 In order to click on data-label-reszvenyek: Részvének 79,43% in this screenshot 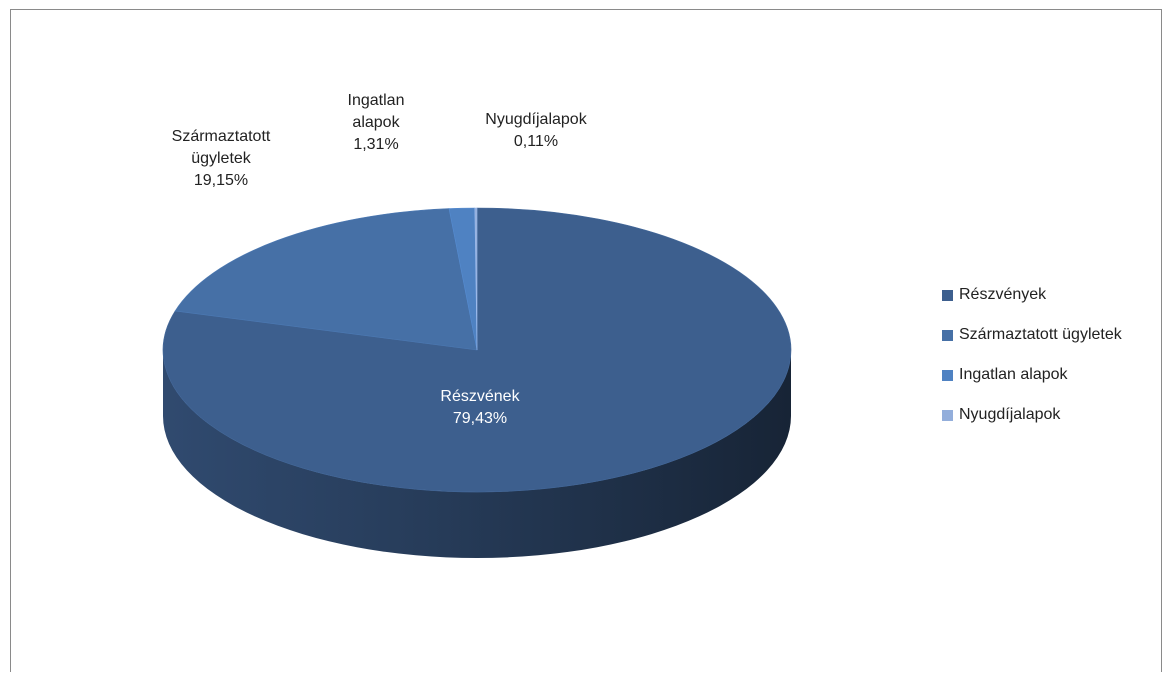, I will do `click(480, 407)`.